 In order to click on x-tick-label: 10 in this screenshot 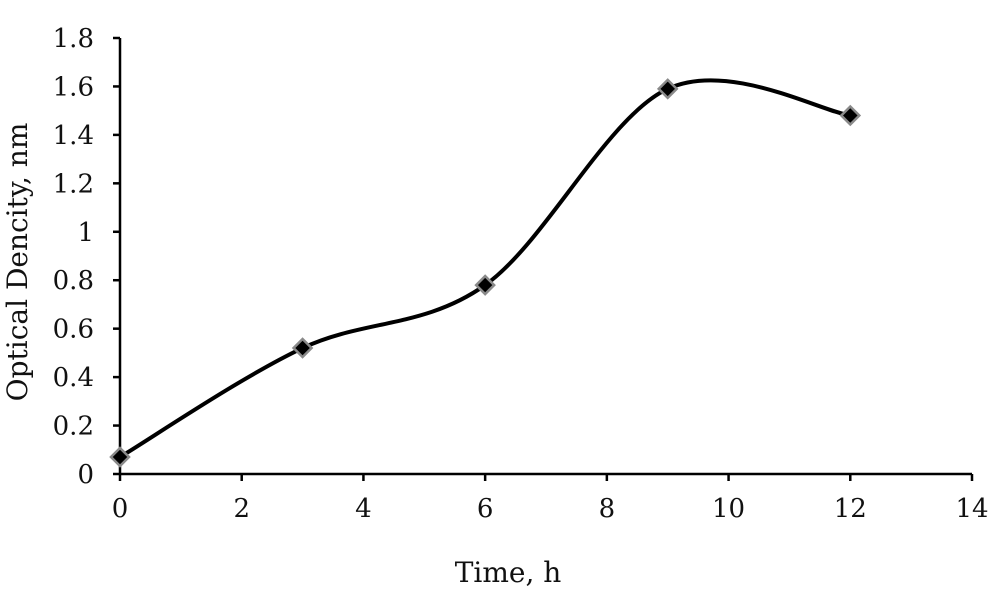, I will do `click(728, 509)`.